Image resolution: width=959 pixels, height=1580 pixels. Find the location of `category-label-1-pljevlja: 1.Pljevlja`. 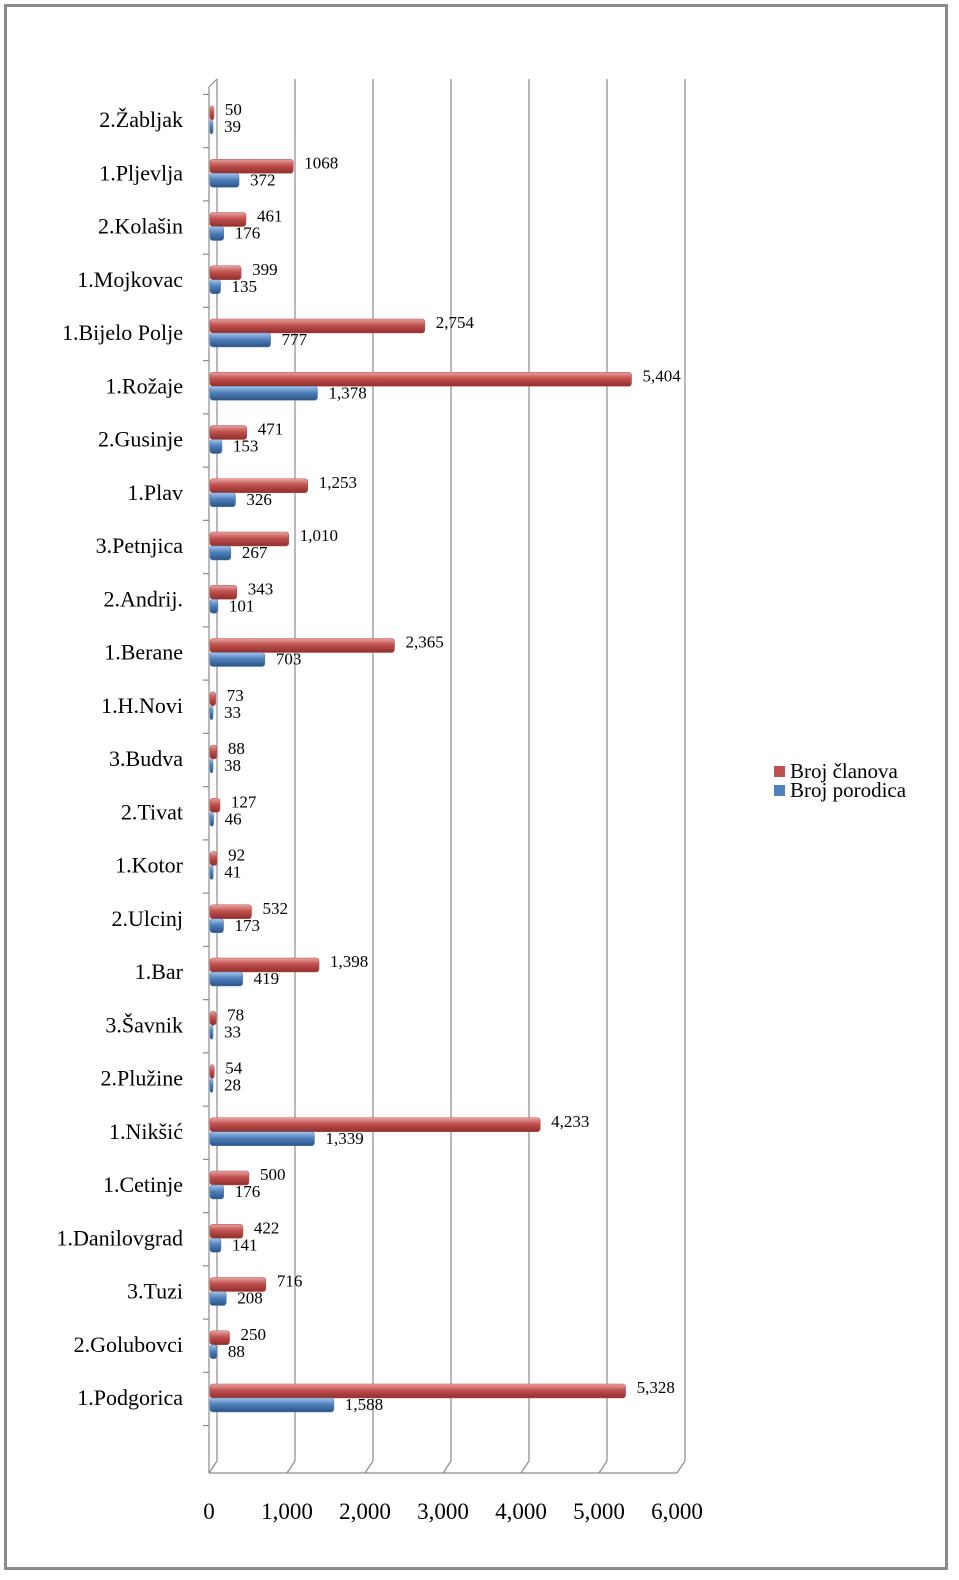

category-label-1-pljevlja: 1.Pljevlja is located at coordinates (141, 172).